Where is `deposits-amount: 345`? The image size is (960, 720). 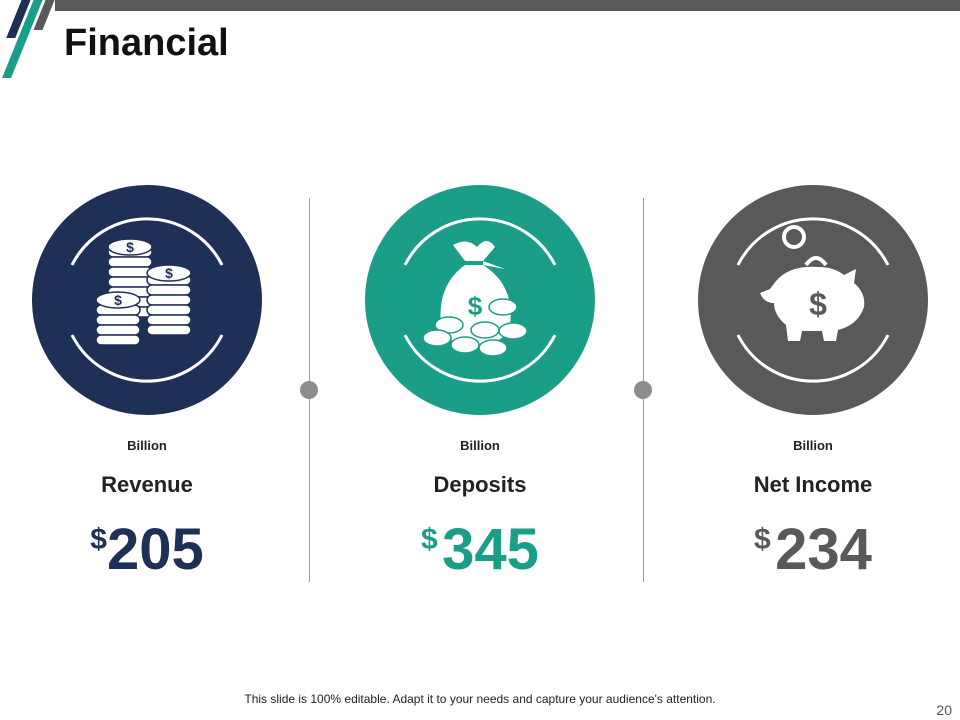 deposits-amount: 345 is located at coordinates (490, 549).